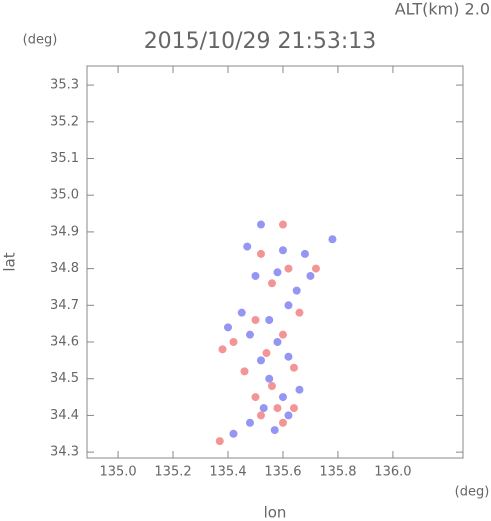 The image size is (491, 521). What do you see at coordinates (442, 9) in the screenshot?
I see `altitude-label: ALT(km) 2.0` at bounding box center [442, 9].